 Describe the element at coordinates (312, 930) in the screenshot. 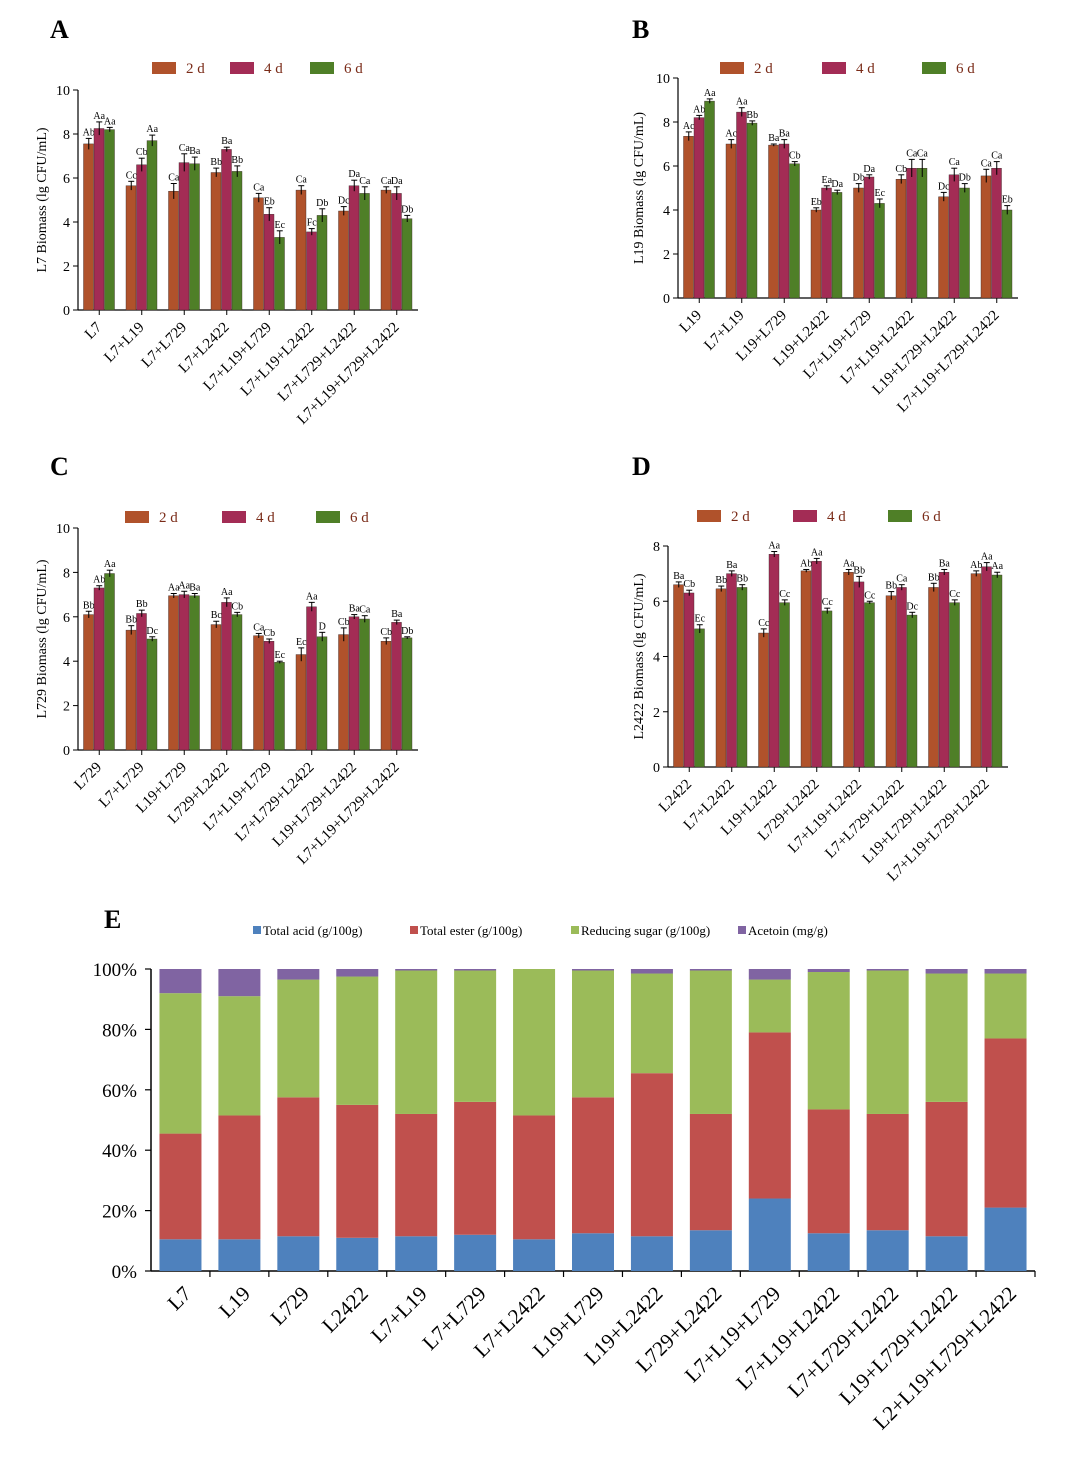

I see `legend-label: Total acid (g/100g)` at that location.